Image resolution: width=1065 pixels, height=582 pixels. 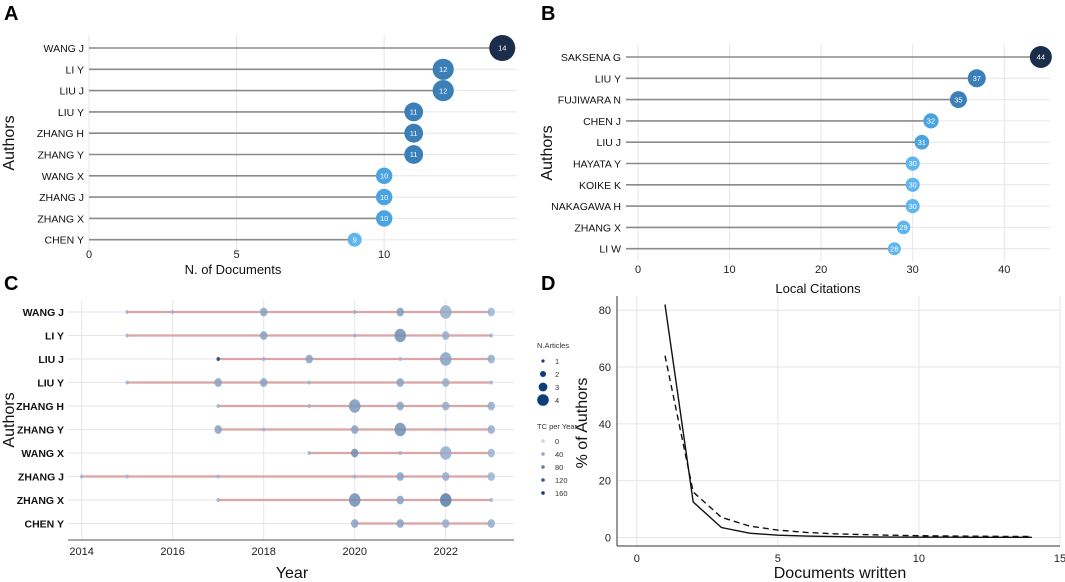 What do you see at coordinates (355, 239) in the screenshot?
I see `panel-a-value-label-9: 9` at bounding box center [355, 239].